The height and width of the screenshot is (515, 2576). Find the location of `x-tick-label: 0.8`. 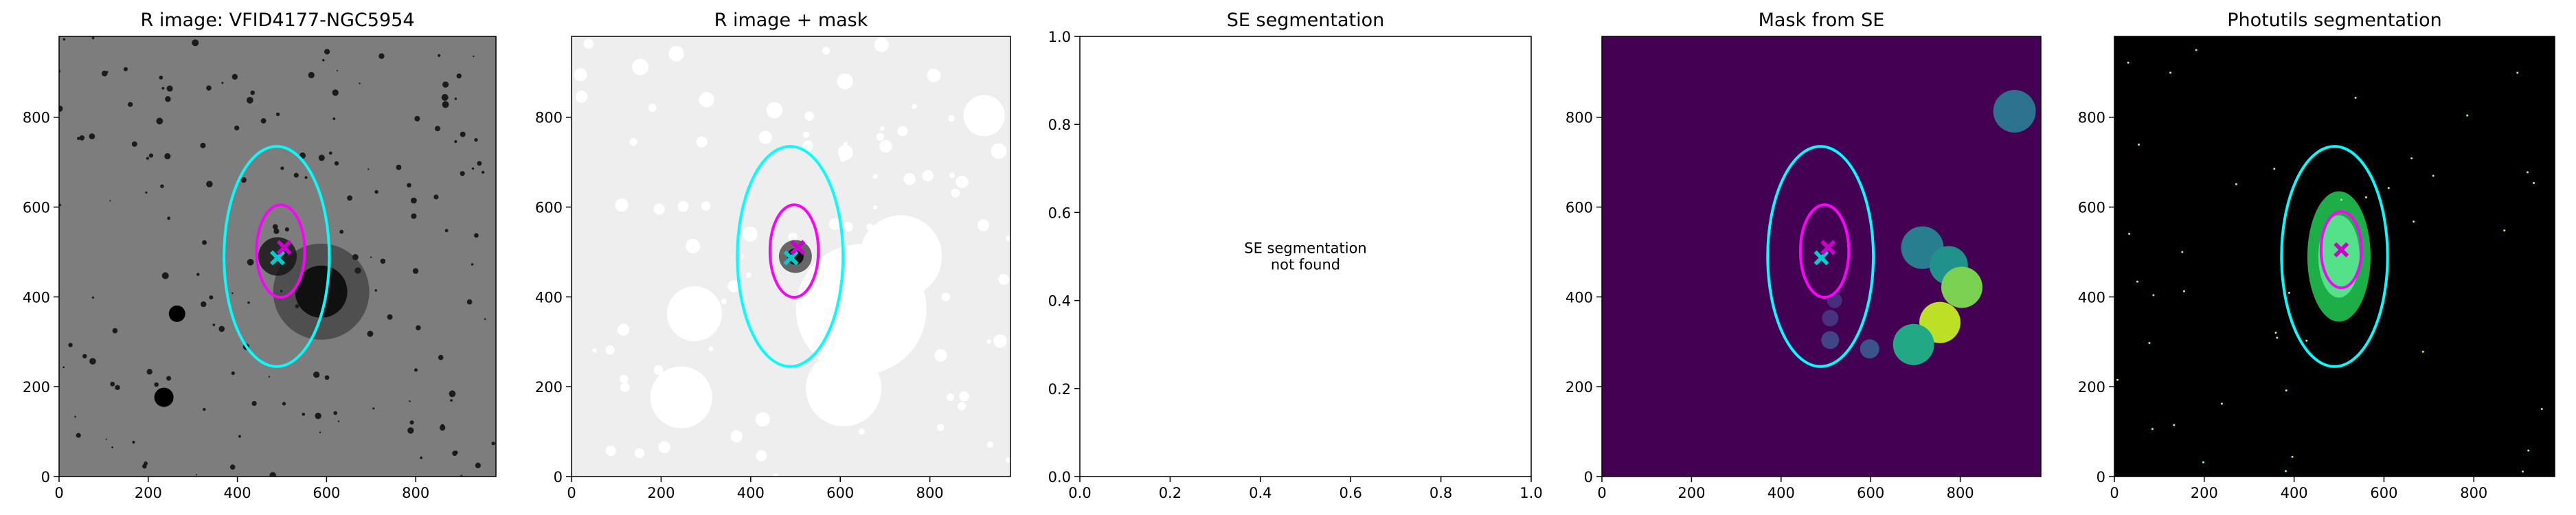

x-tick-label: 0.8 is located at coordinates (1441, 493).